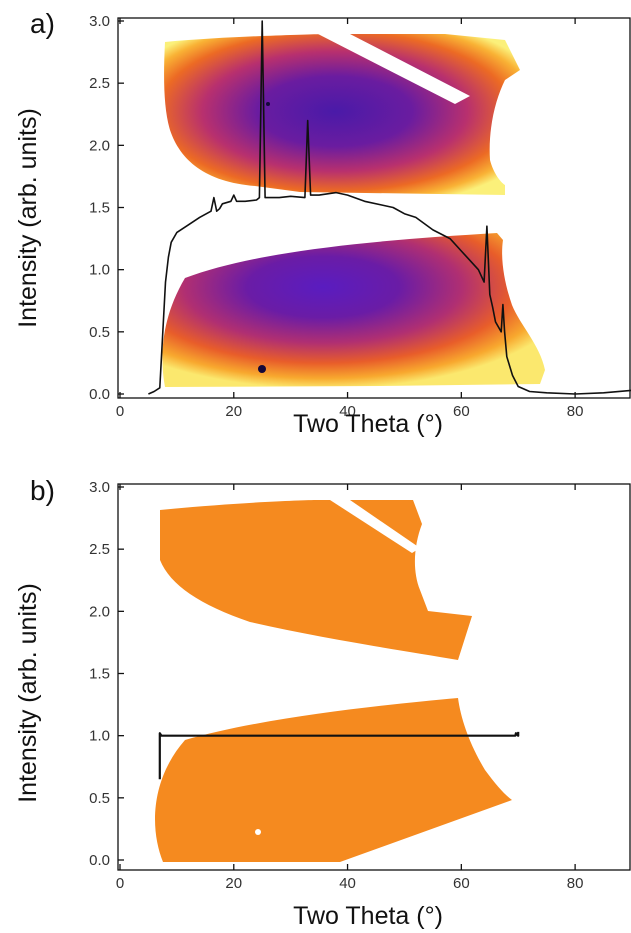  I want to click on panel-b-ylabel: Intensity (arb. units), so click(28, 693).